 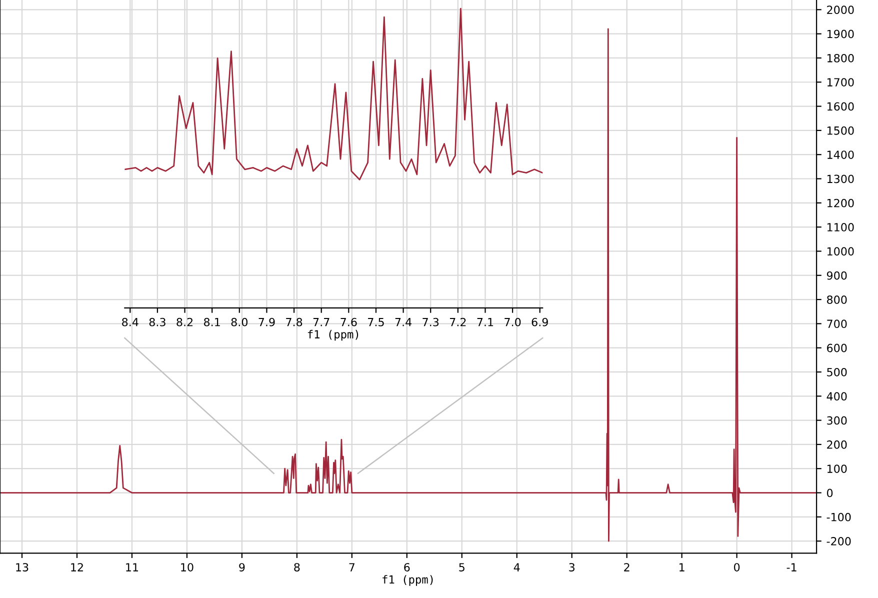 What do you see at coordinates (838, 541) in the screenshot?
I see `y-tick-label: -200` at bounding box center [838, 541].